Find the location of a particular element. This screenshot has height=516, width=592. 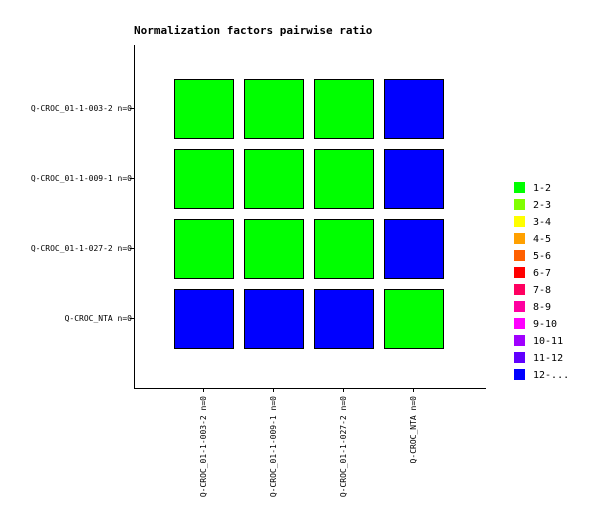

legend-label: 7-8 is located at coordinates (542, 290).